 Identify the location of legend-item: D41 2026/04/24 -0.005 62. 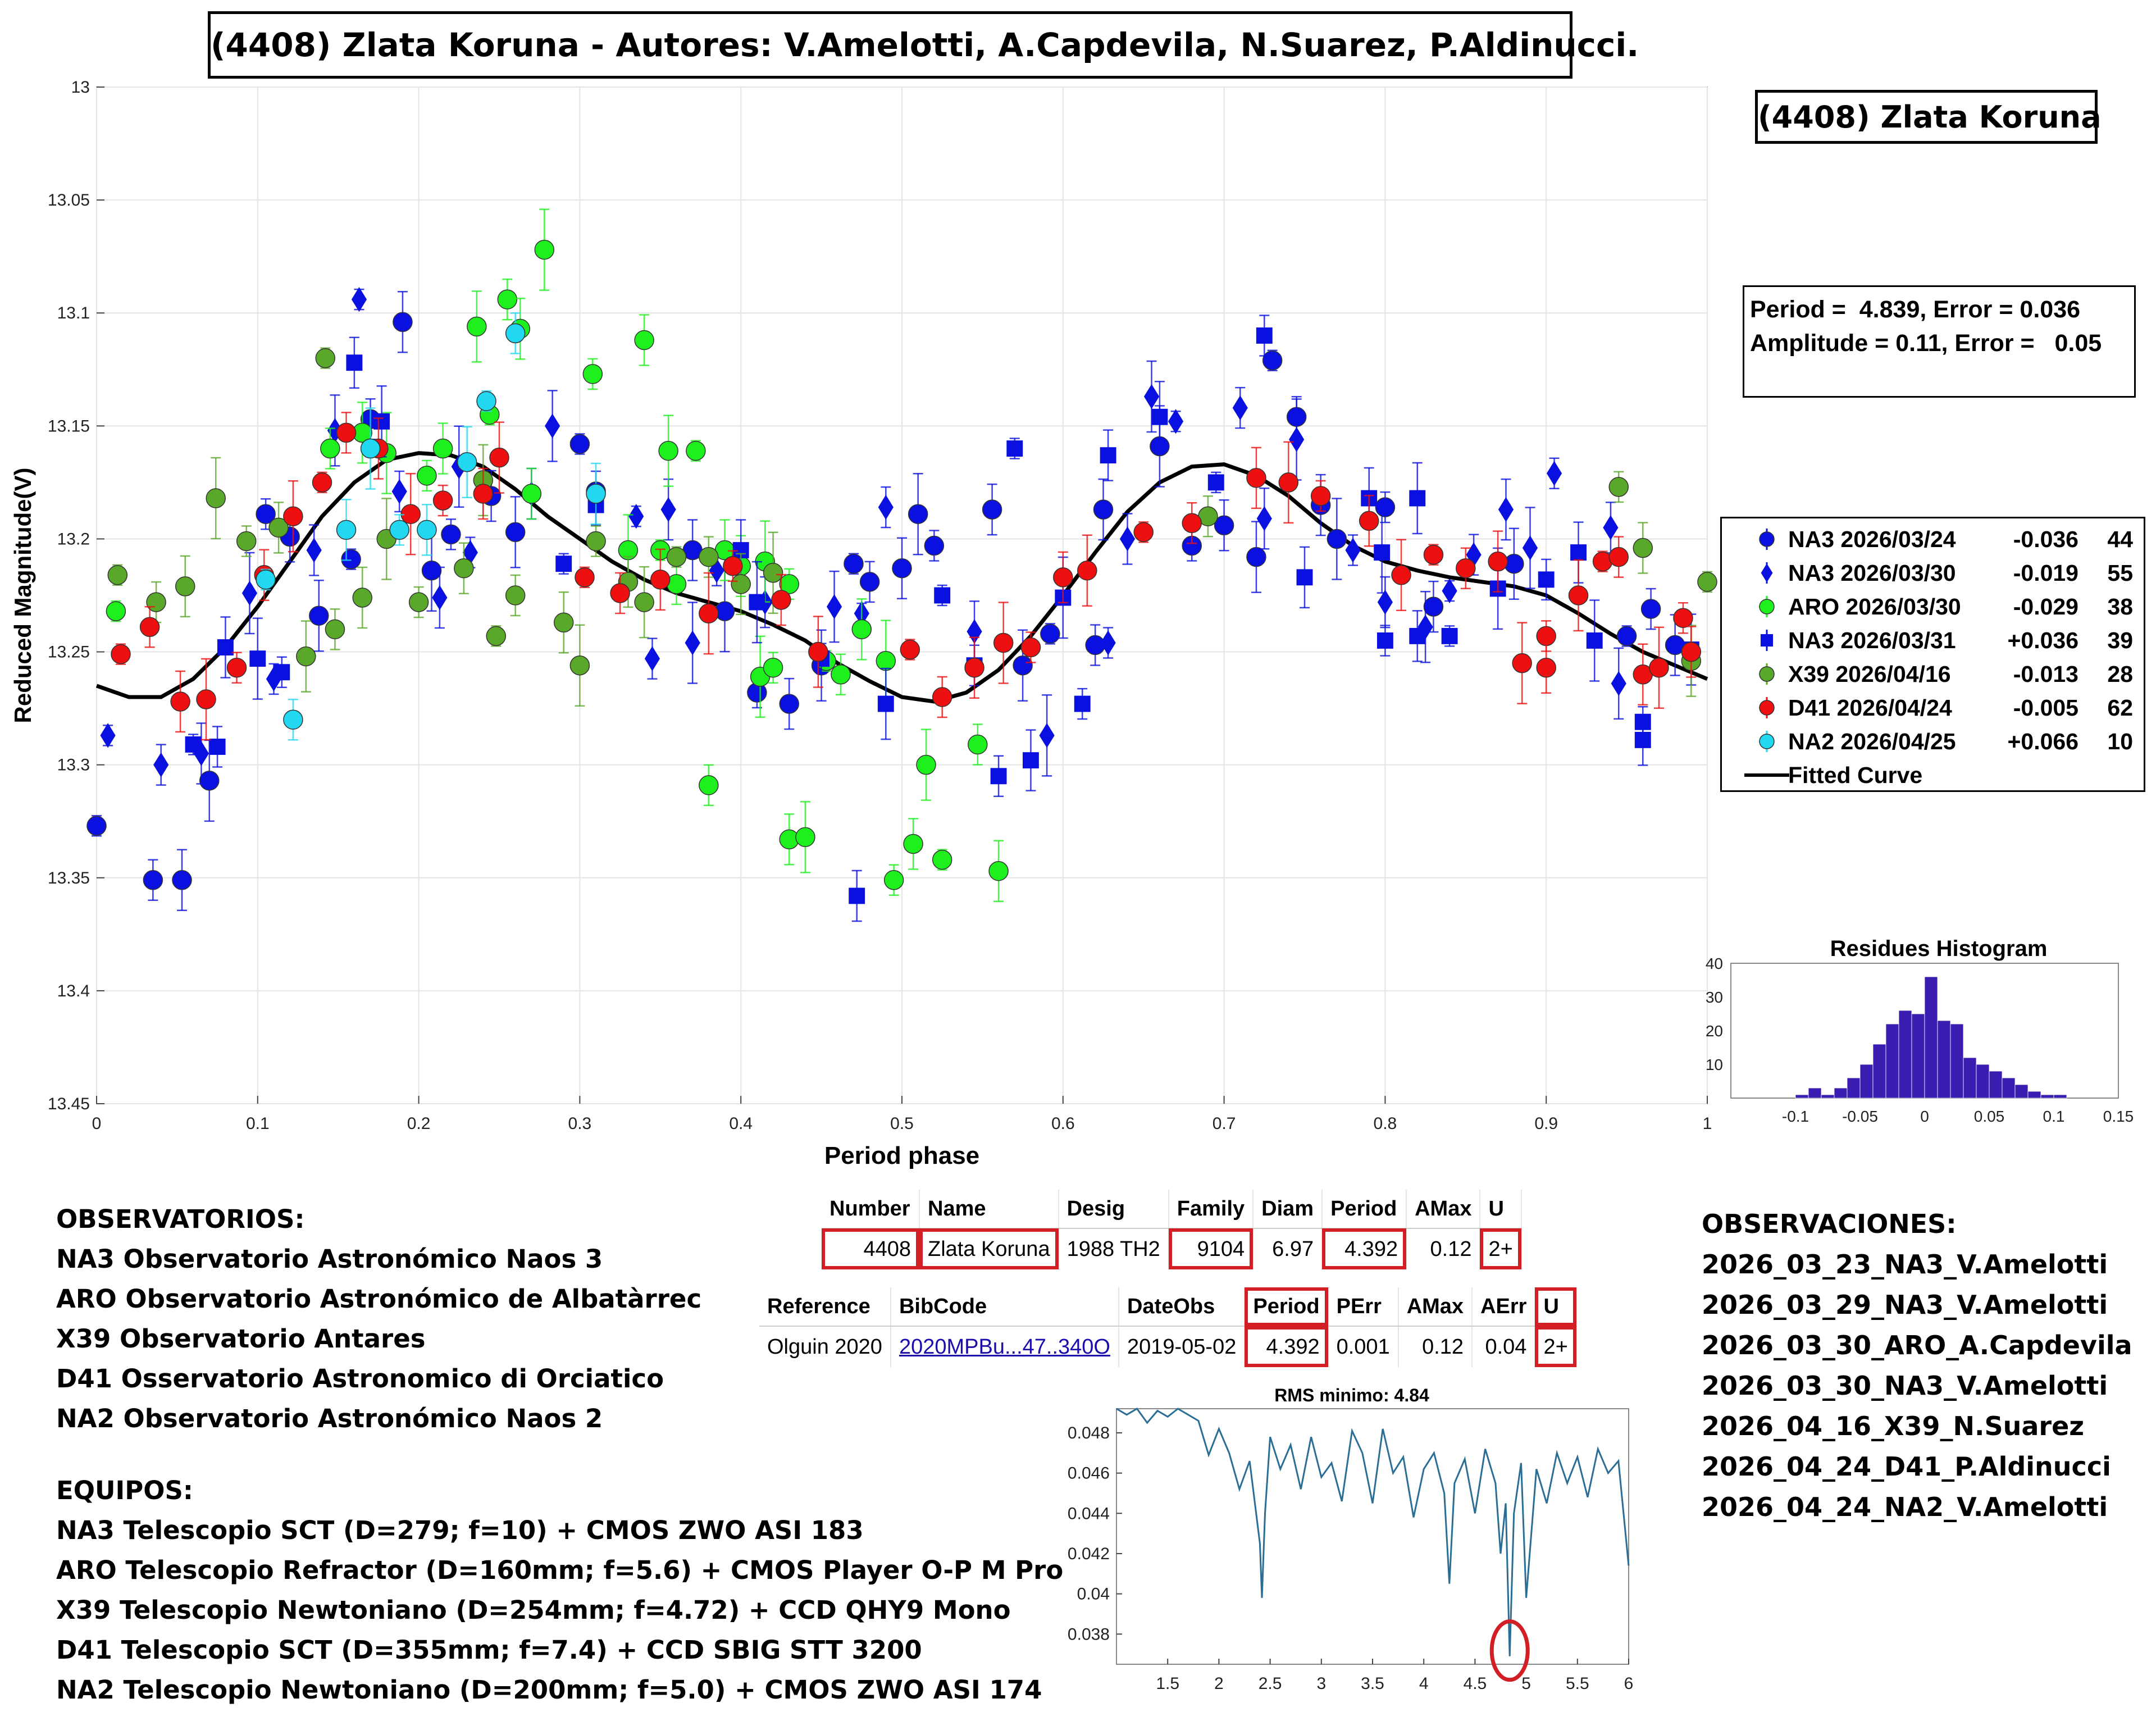
(1929, 707).